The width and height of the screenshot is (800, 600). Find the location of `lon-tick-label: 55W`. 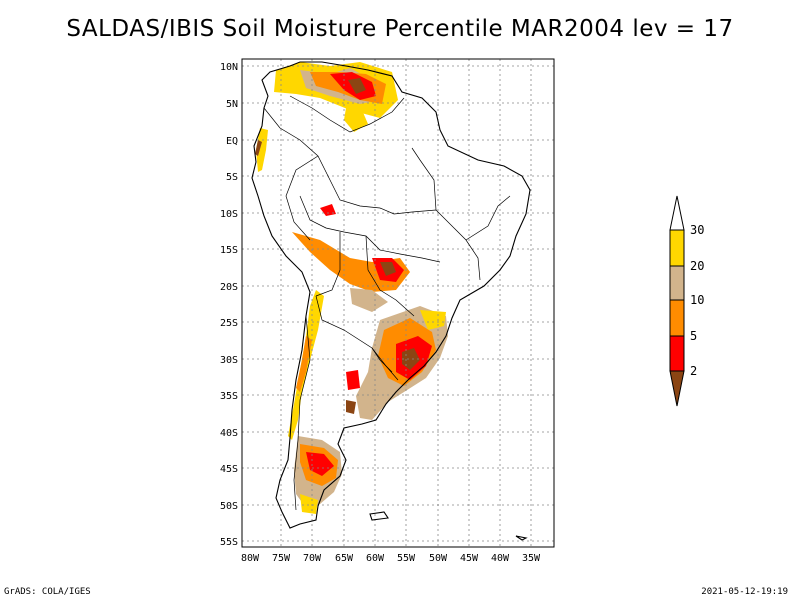

lon-tick-label: 55W is located at coordinates (406, 558).